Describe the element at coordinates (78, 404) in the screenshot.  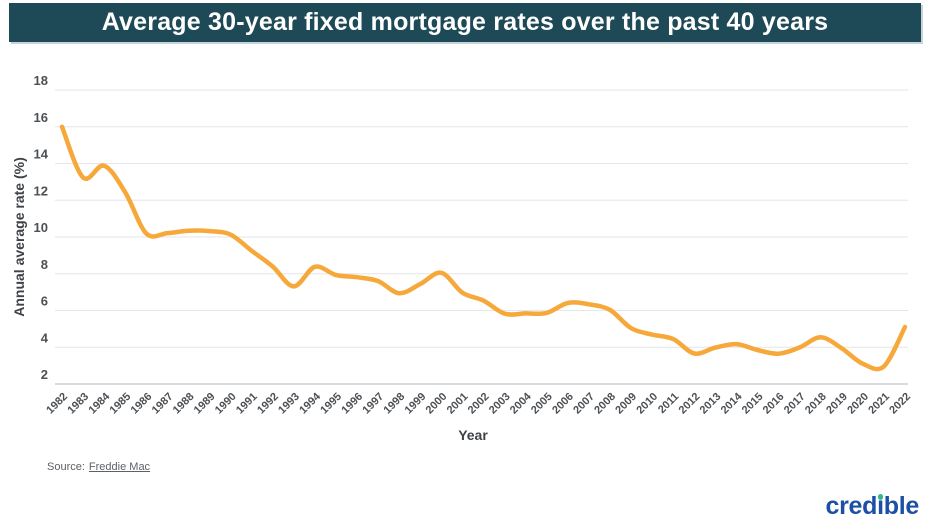
I see `x-tick-label-1983: 1983` at that location.